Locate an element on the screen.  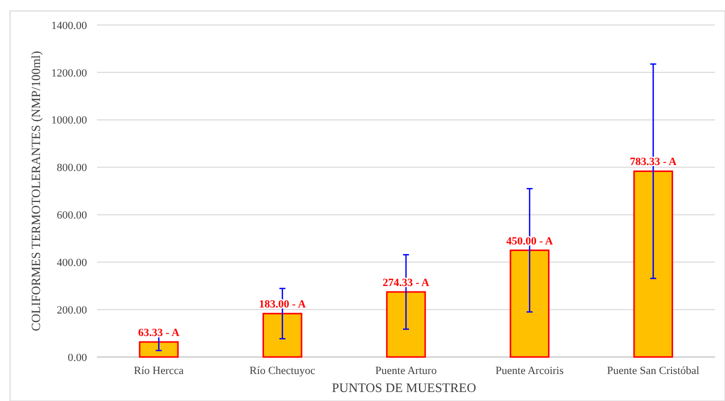
y-tick-label: 1000.00 is located at coordinates (69, 120).